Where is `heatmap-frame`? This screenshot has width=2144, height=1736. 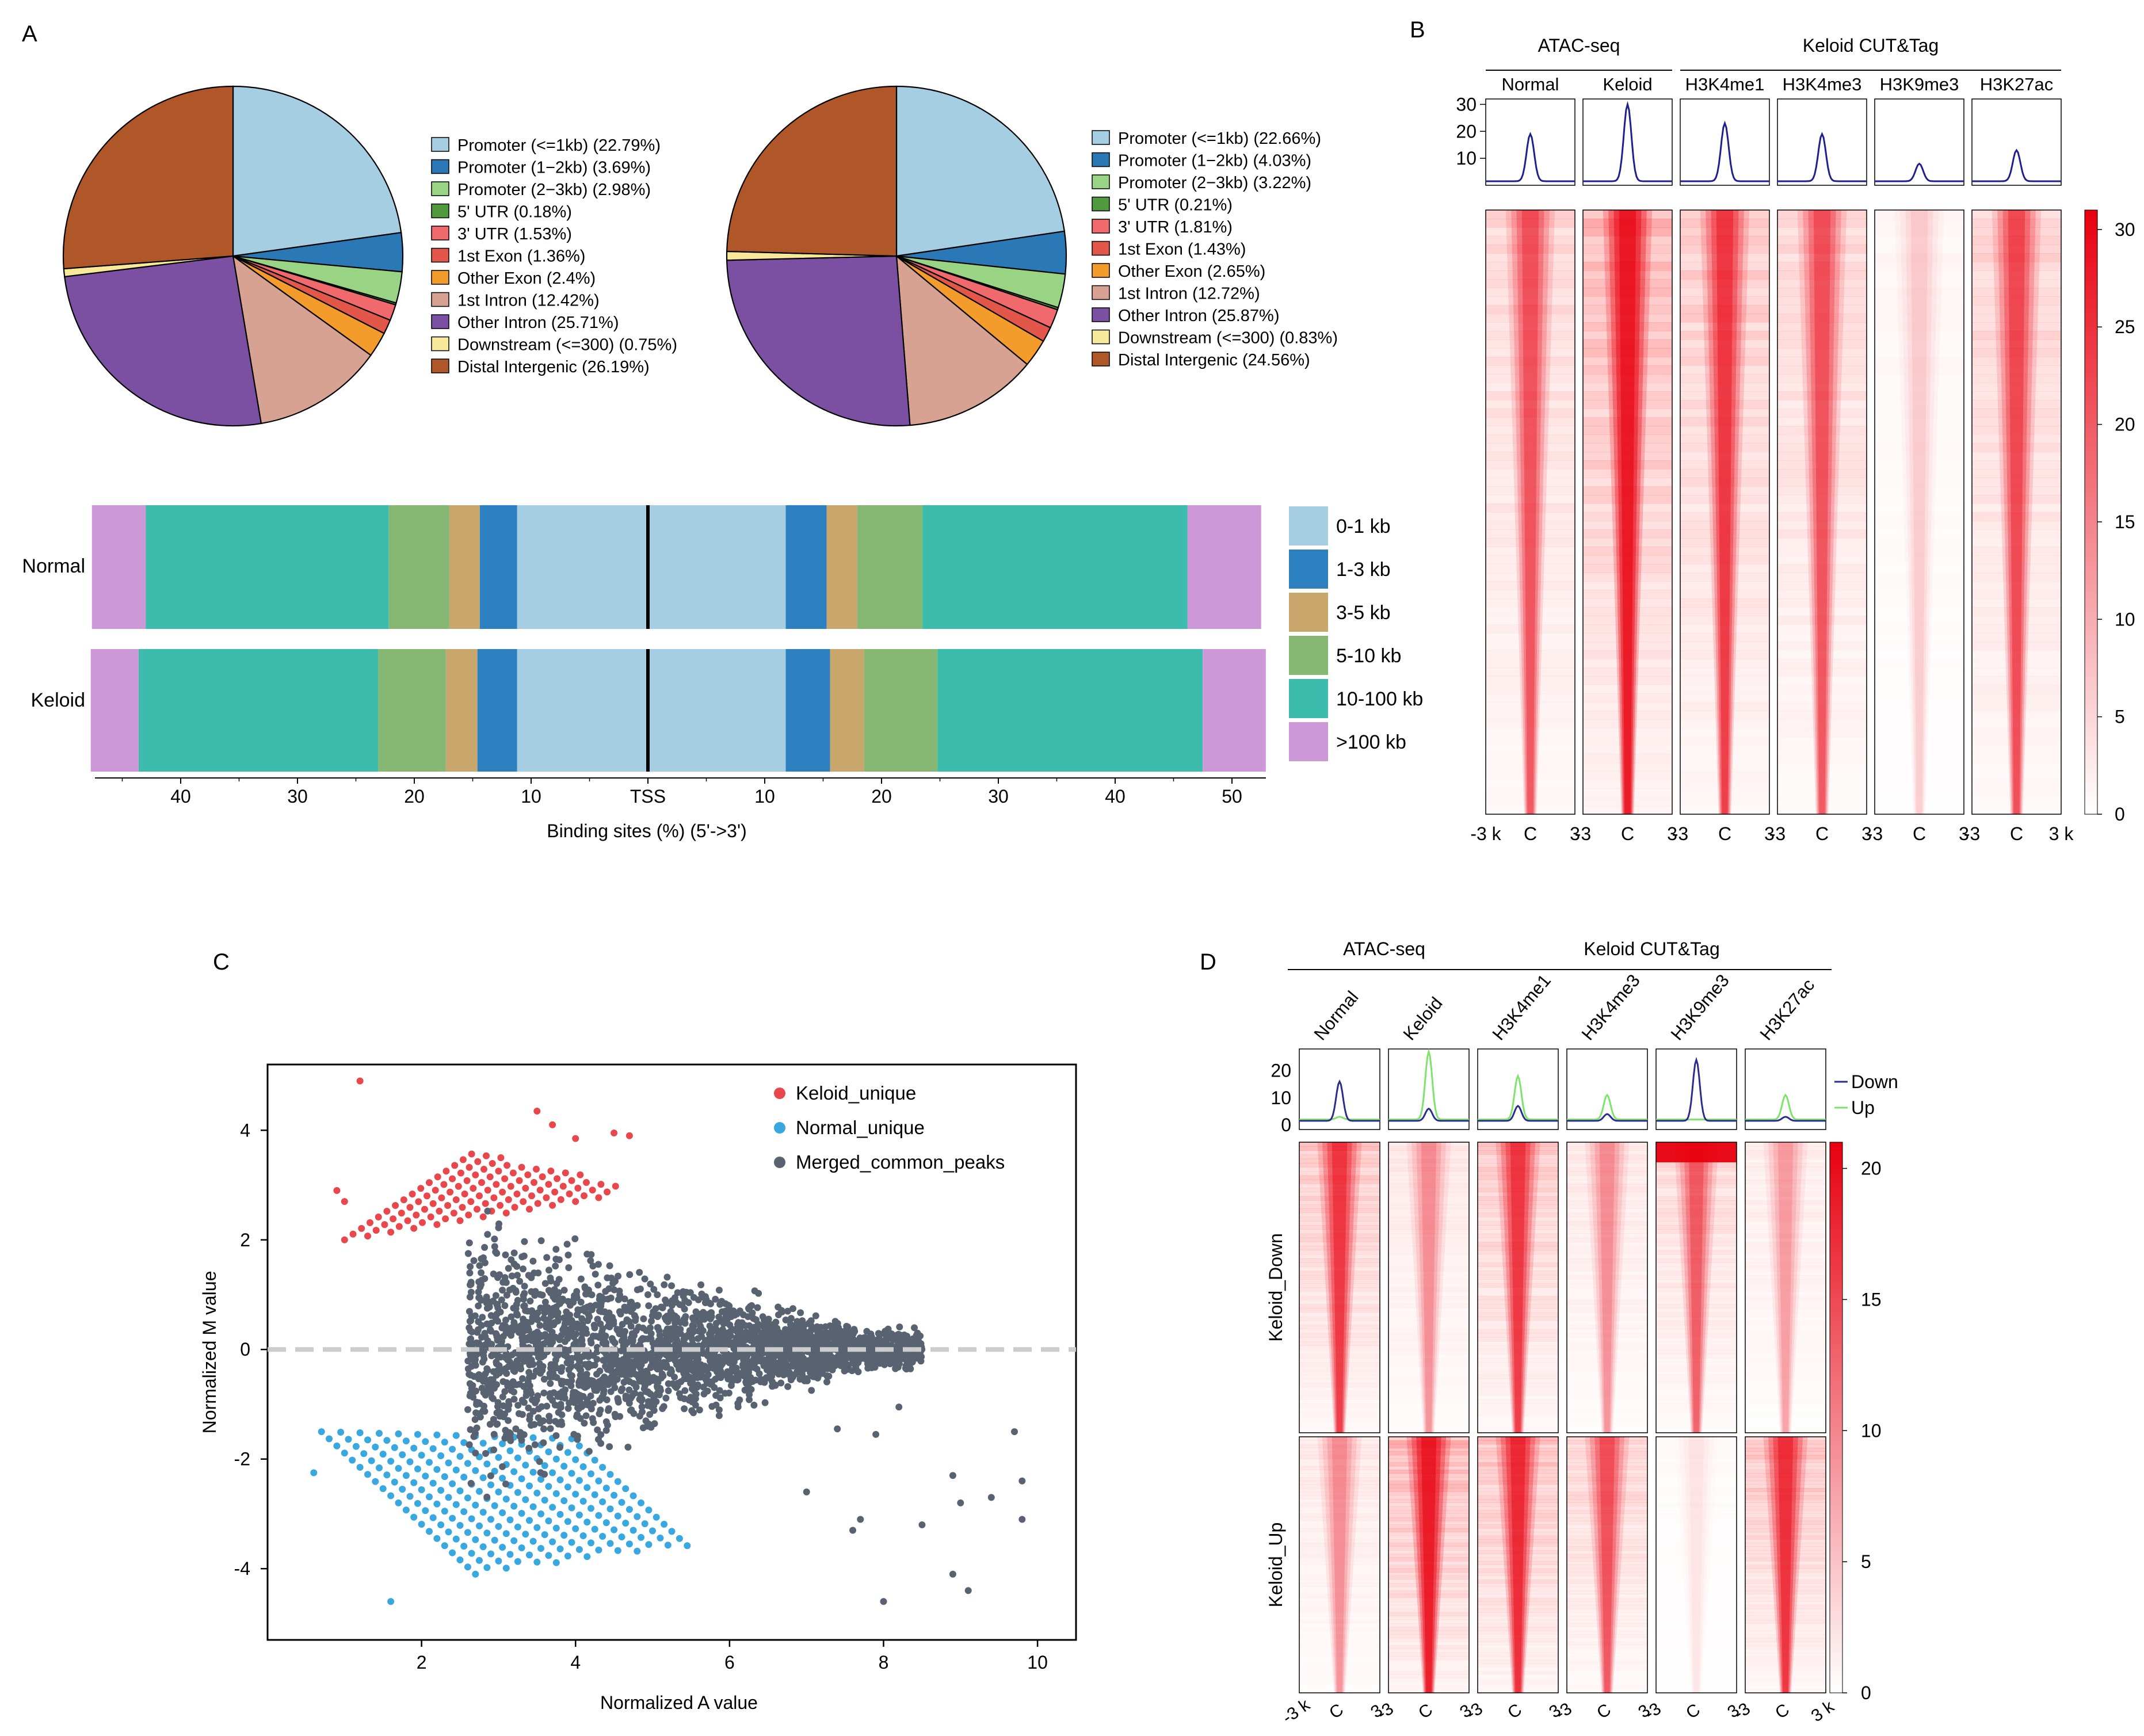 heatmap-frame is located at coordinates (1725, 512).